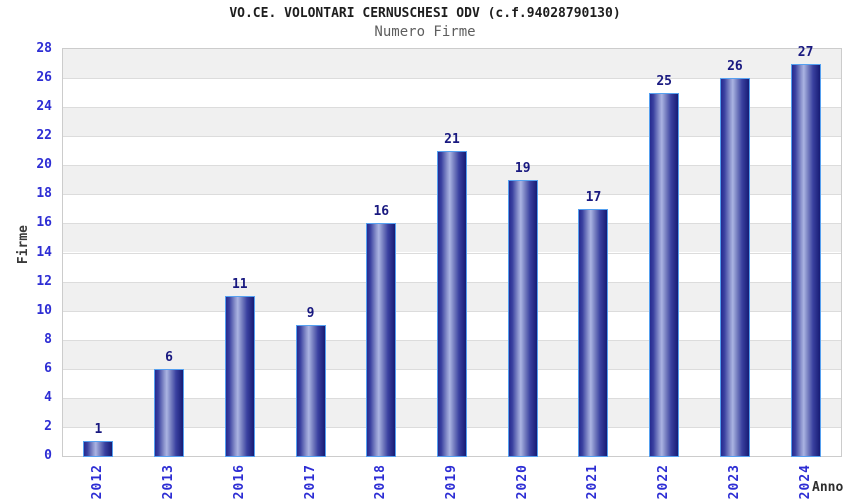 This screenshot has width=850, height=500. What do you see at coordinates (44, 107) in the screenshot?
I see `y-tick-label: 24` at bounding box center [44, 107].